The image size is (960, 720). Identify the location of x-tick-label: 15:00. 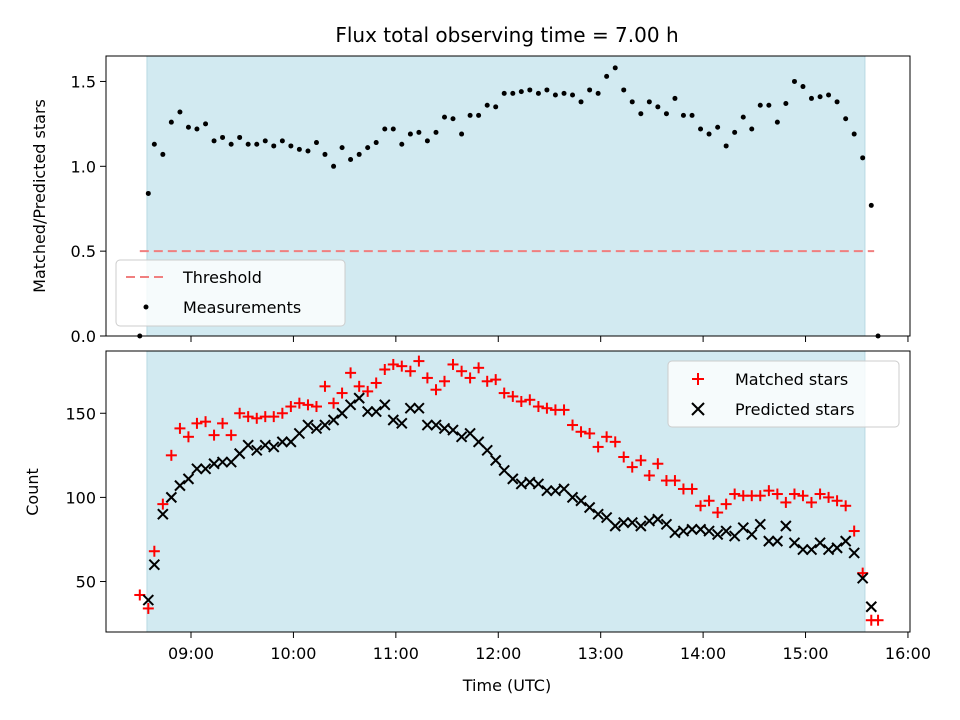
(805, 653).